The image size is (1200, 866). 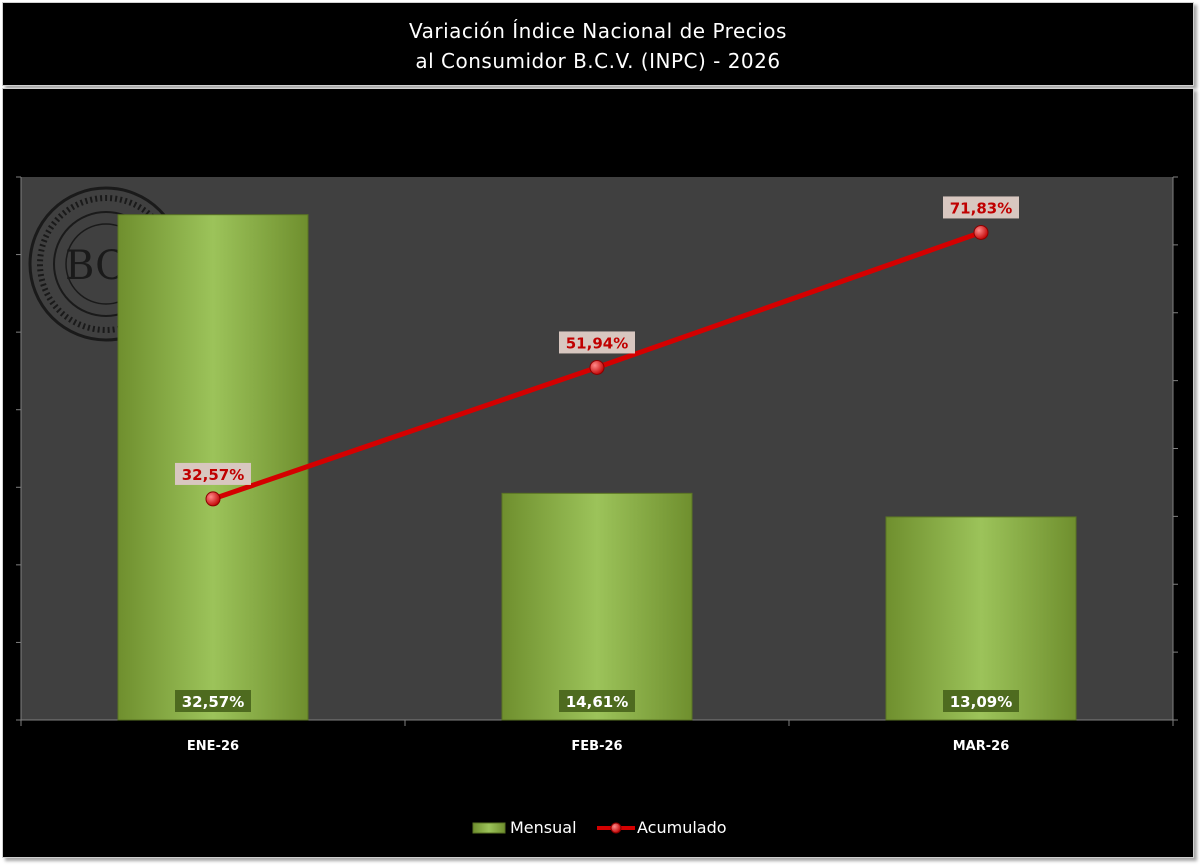 I want to click on x-axis-labels: ENE-26 FEB-26 MAR-26, so click(x=598, y=746).